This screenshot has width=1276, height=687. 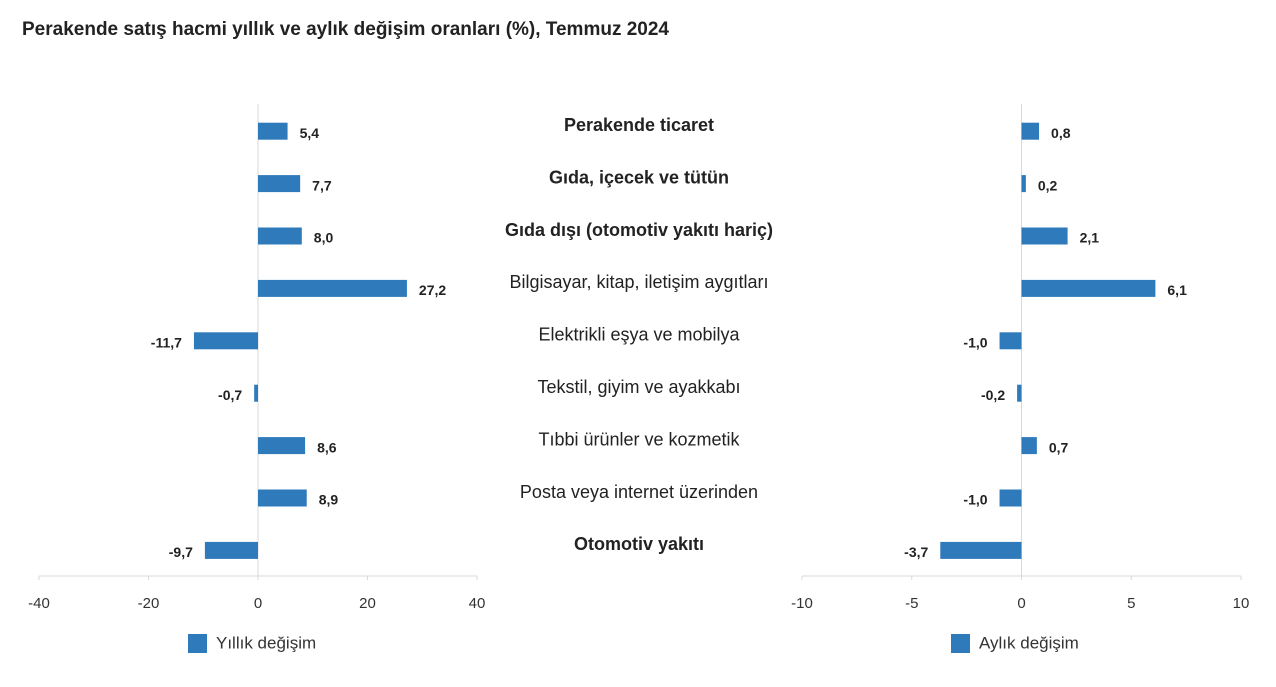 I want to click on value-label: 8,0, so click(x=324, y=238).